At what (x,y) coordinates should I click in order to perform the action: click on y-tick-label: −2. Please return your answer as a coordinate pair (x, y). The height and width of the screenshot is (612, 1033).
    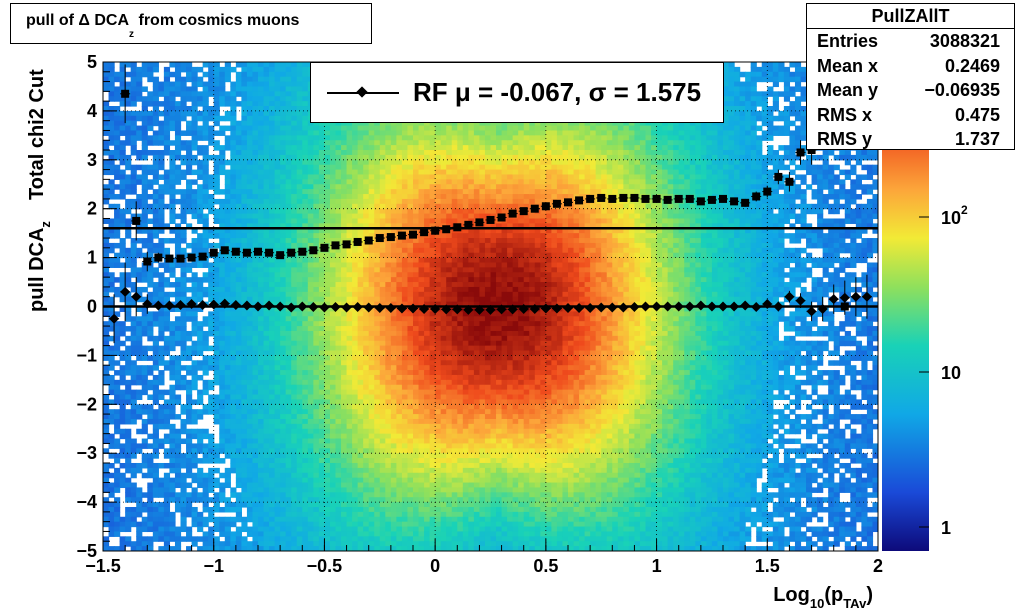
    Looking at the image, I should click on (86, 404).